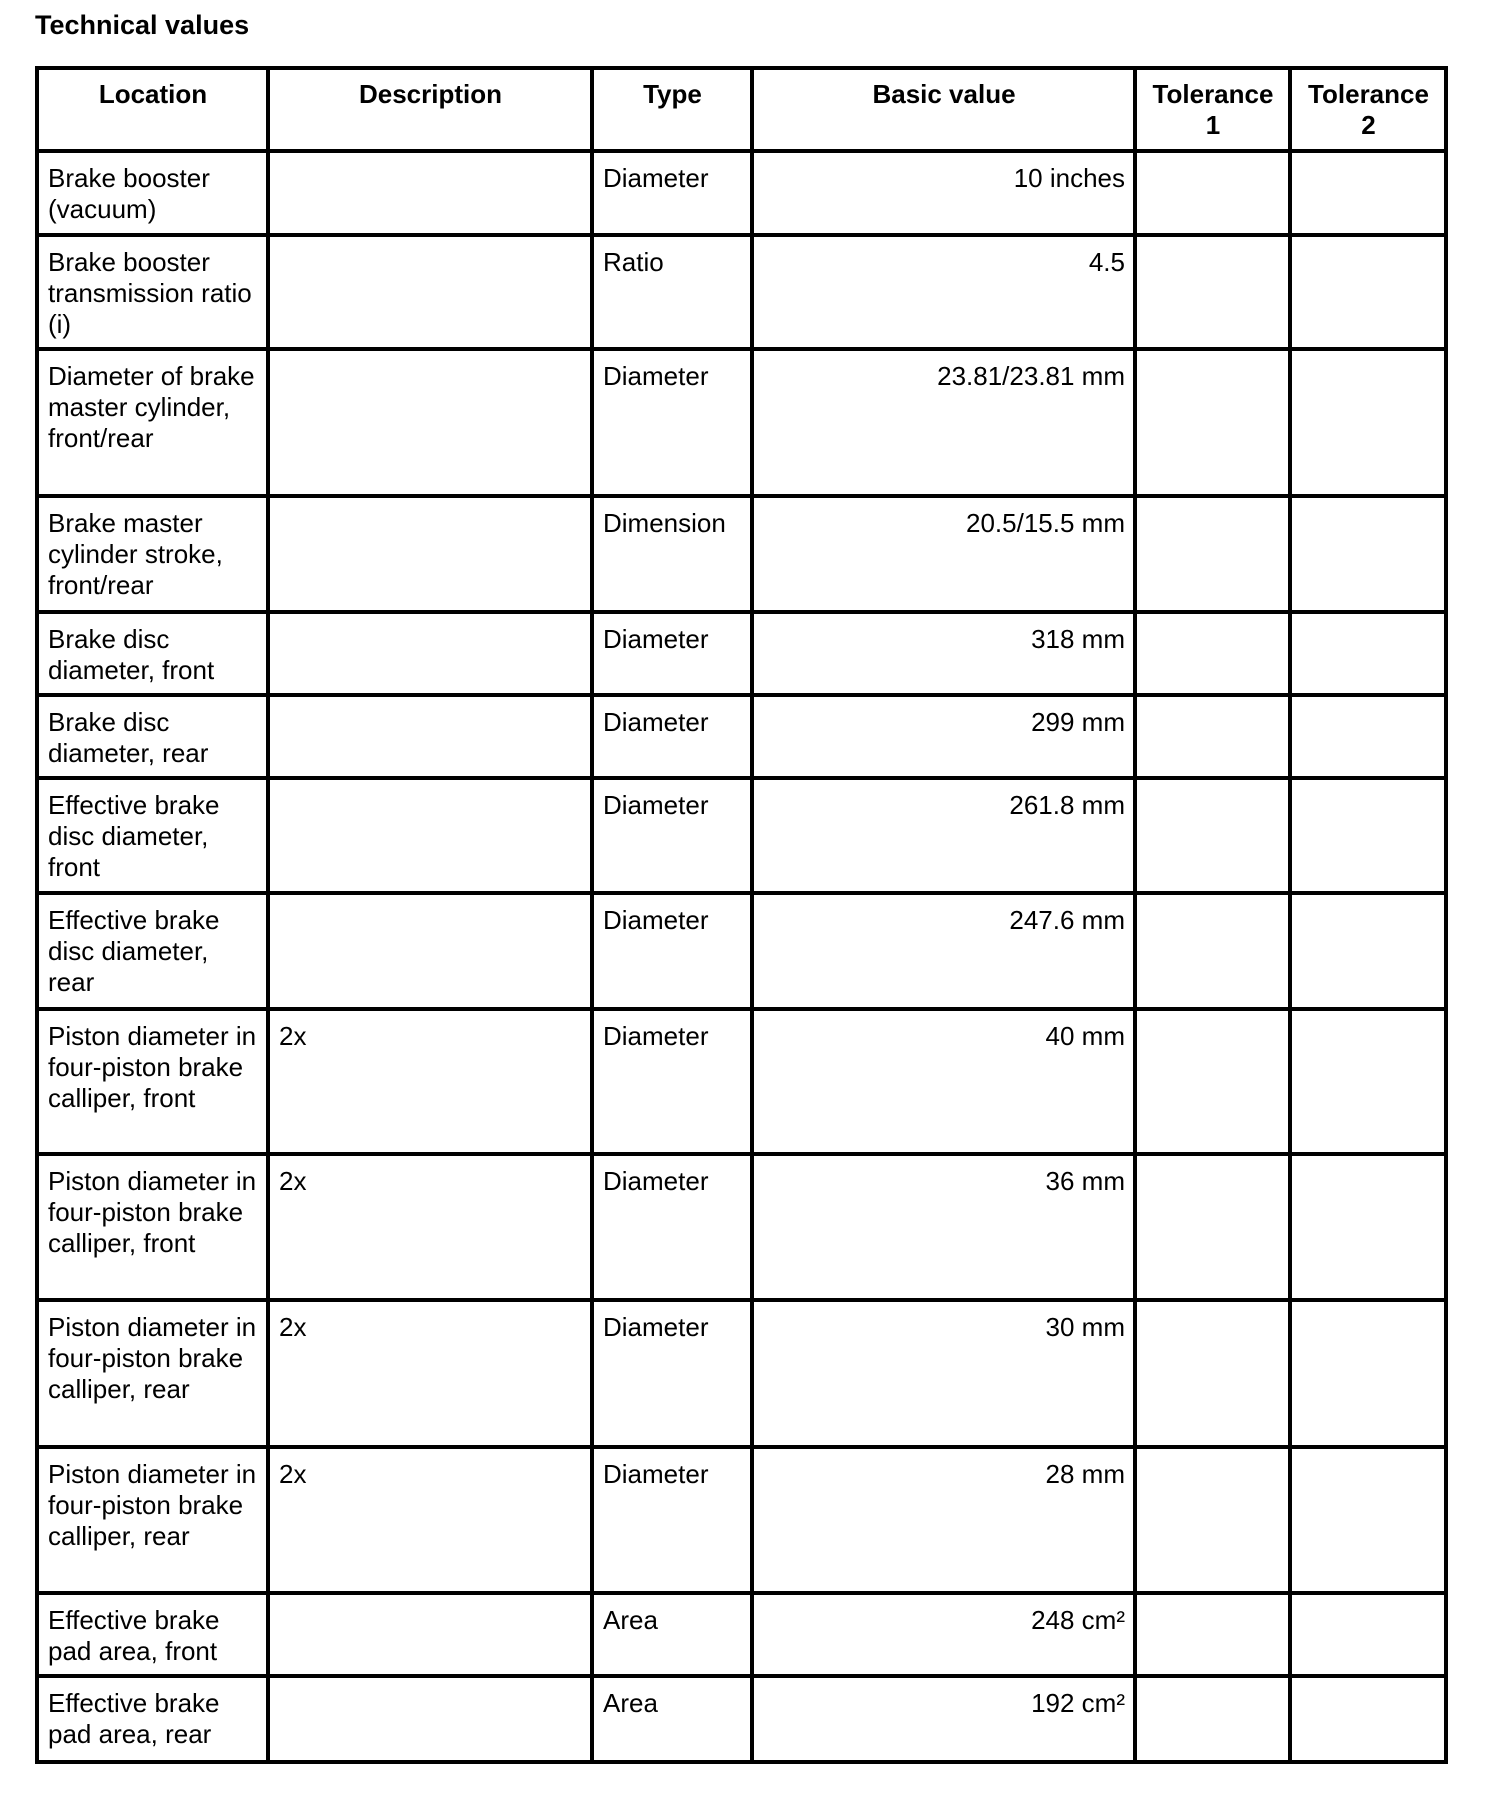  I want to click on cell-location: Effective brake disc diameter, front, so click(152, 835).